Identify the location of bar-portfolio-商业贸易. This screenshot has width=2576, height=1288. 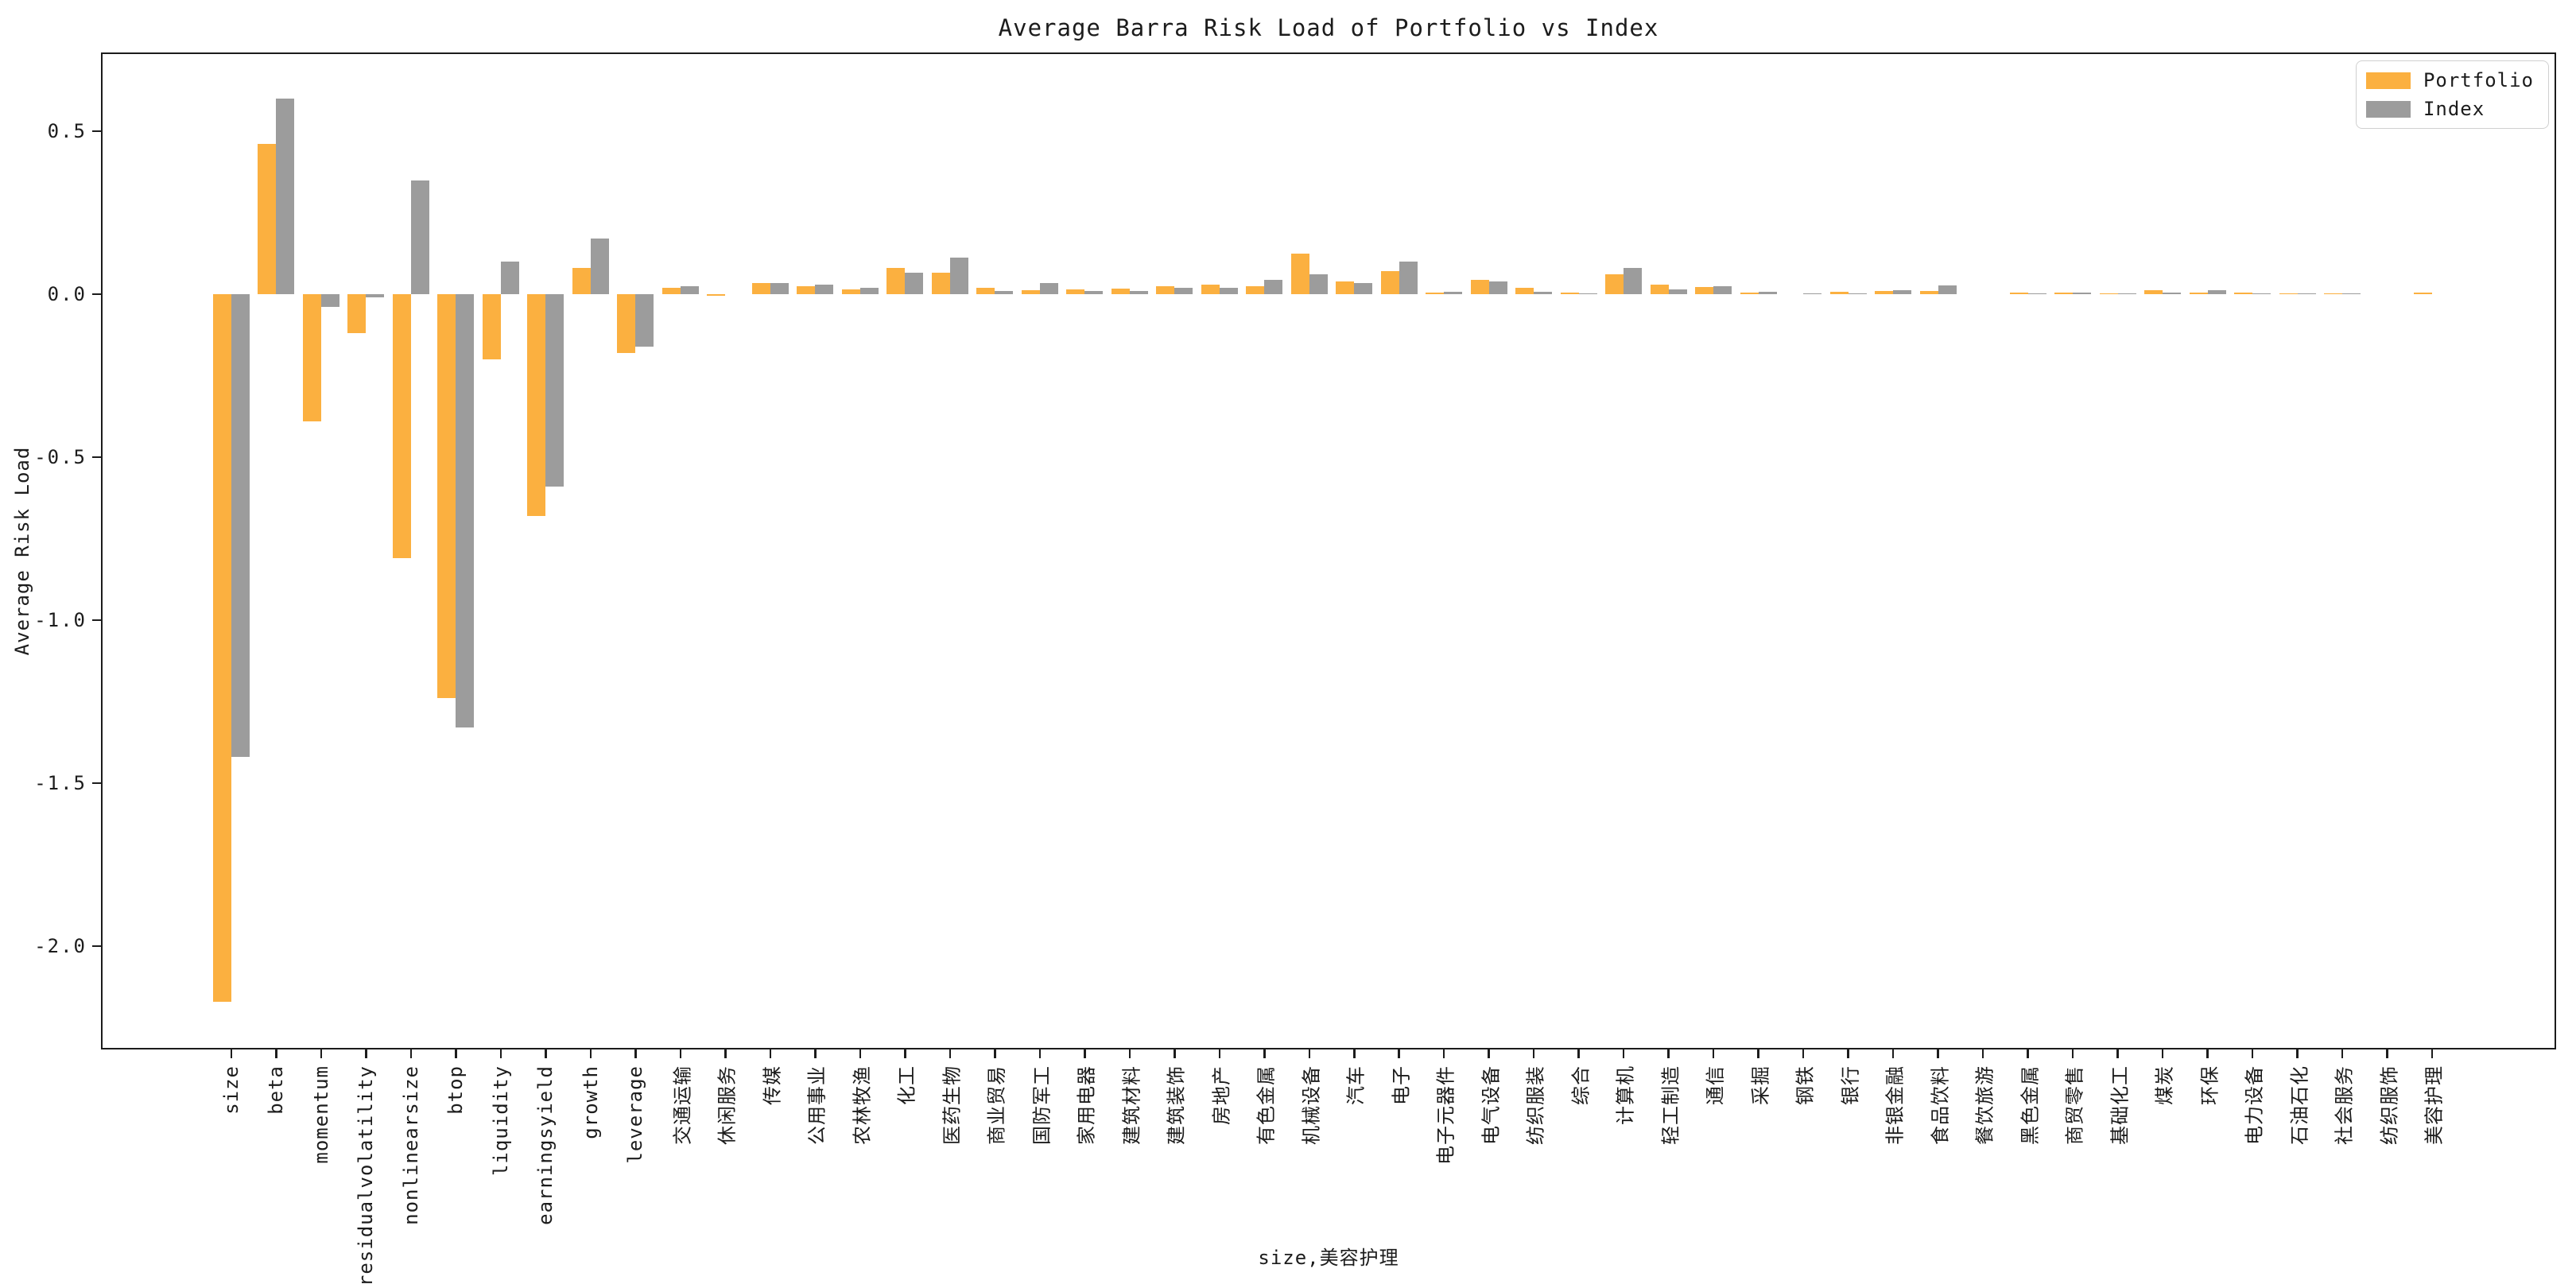
(986, 291).